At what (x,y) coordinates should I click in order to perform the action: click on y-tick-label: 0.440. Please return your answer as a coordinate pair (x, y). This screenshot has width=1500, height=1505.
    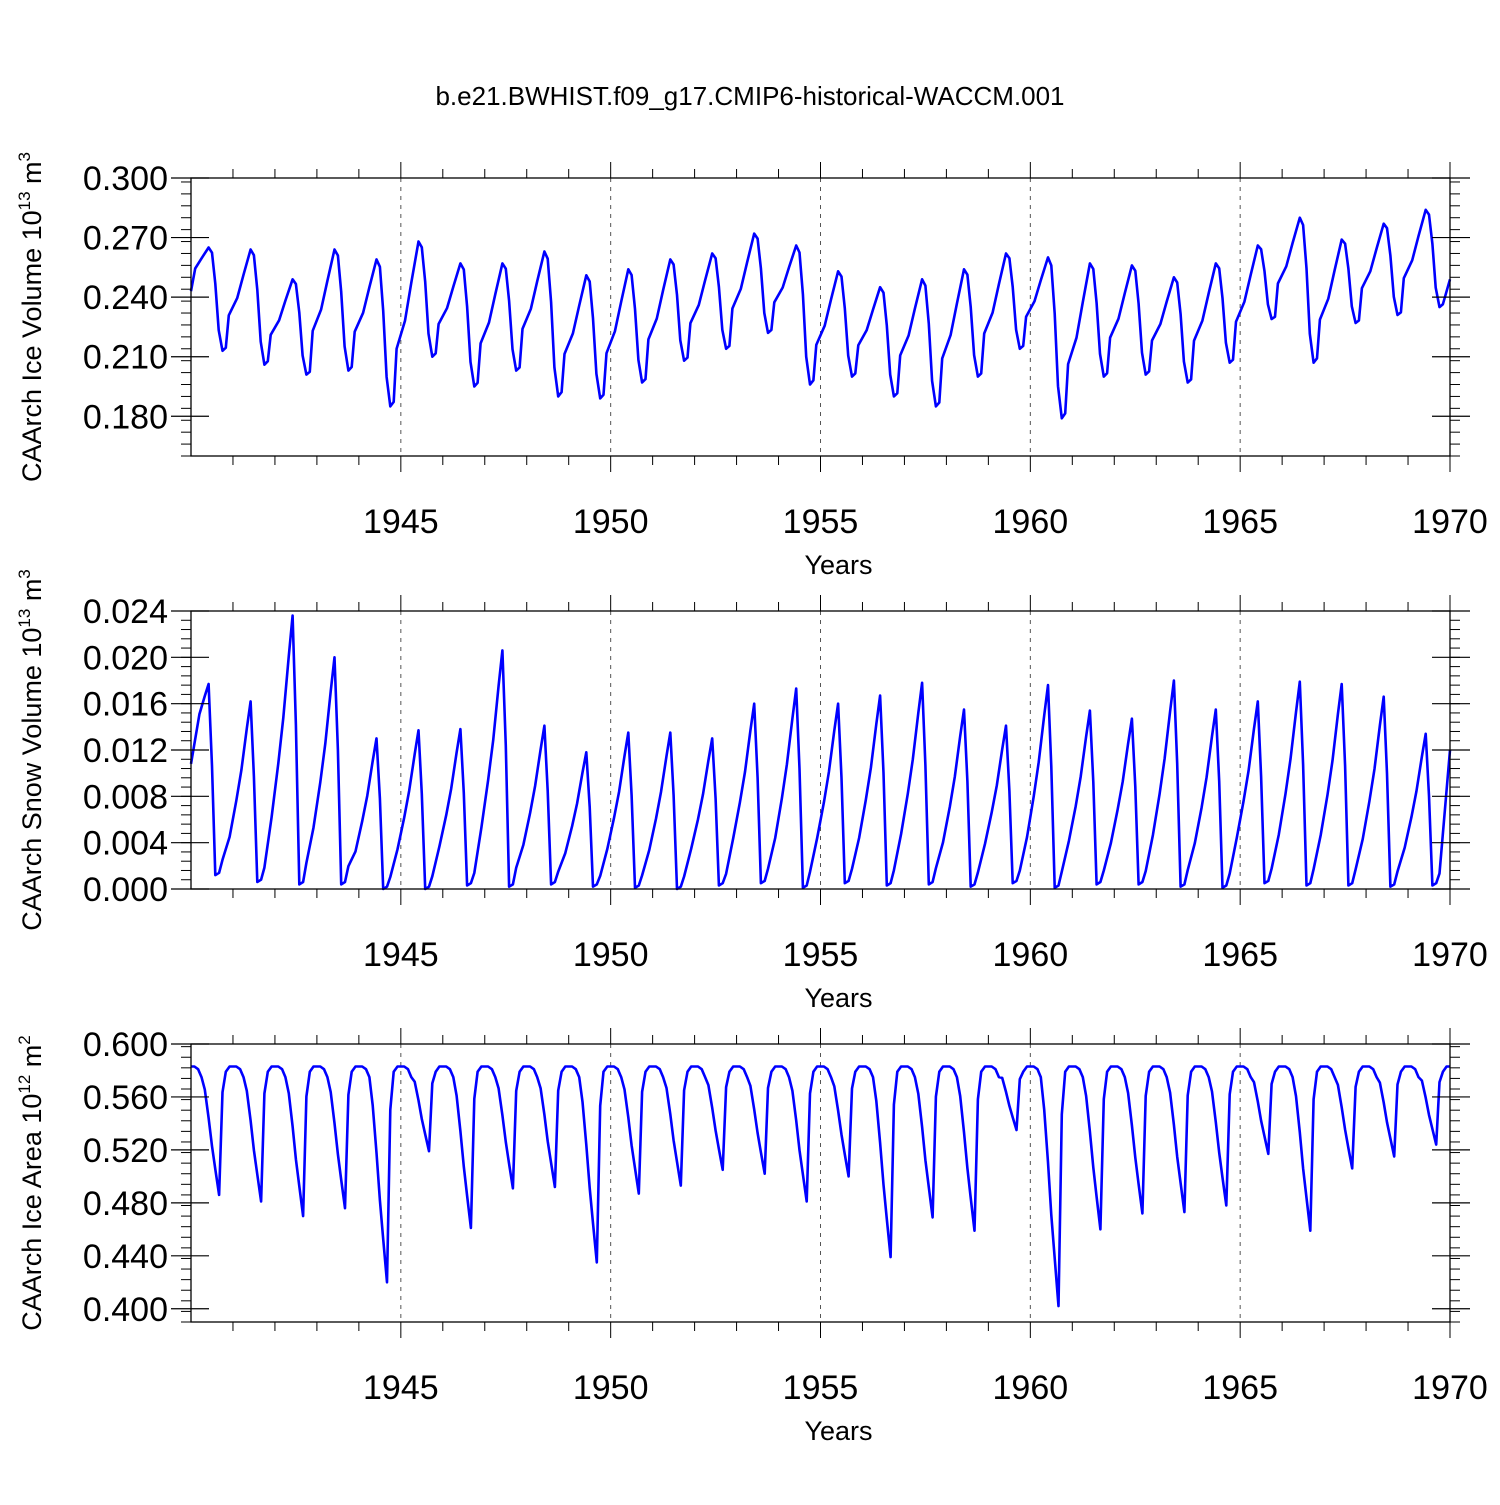
    Looking at the image, I should click on (125, 1257).